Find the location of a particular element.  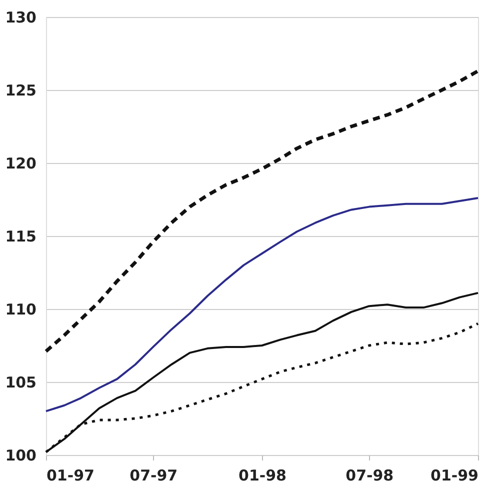

x-tick-label: 07-97 is located at coordinates (154, 475).